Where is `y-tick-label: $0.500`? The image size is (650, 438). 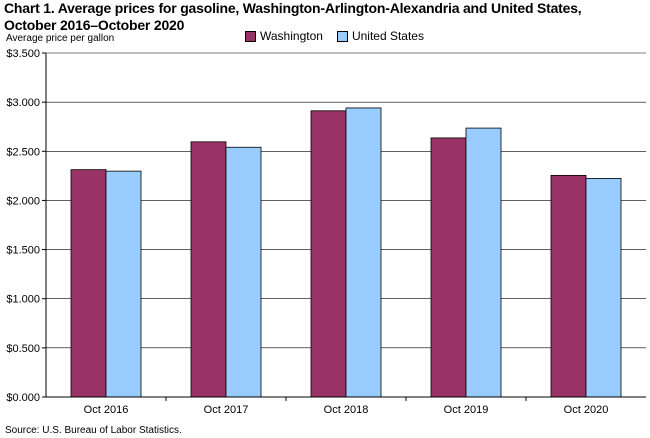 y-tick-label: $0.500 is located at coordinates (23, 349).